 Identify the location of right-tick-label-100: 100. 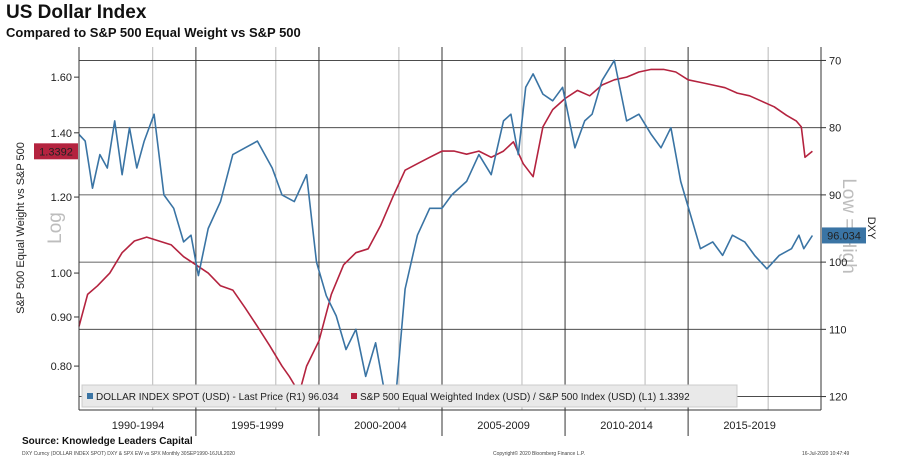
(838, 263).